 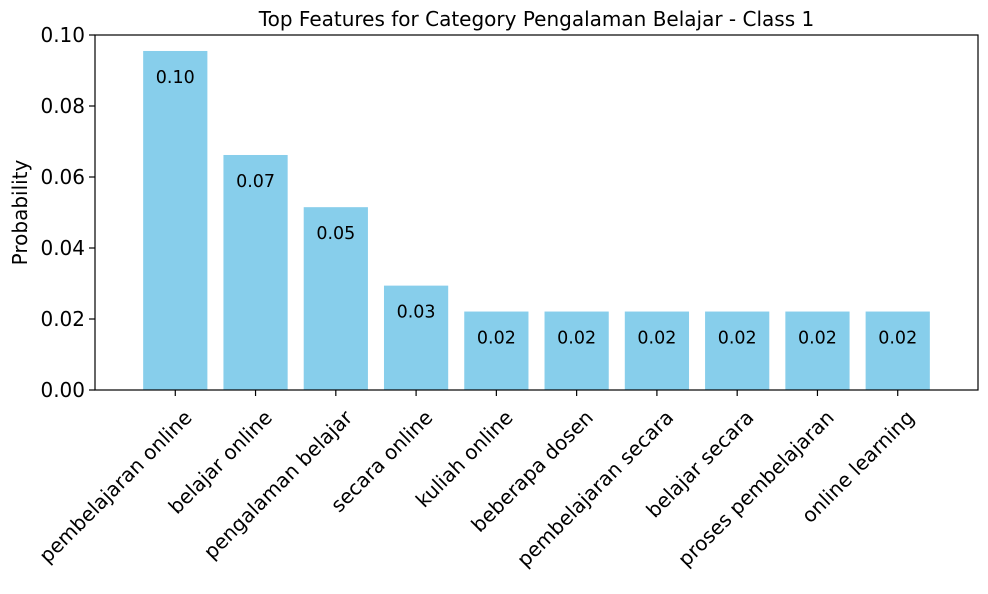 I want to click on y-axis-label: Probability, so click(x=20, y=212).